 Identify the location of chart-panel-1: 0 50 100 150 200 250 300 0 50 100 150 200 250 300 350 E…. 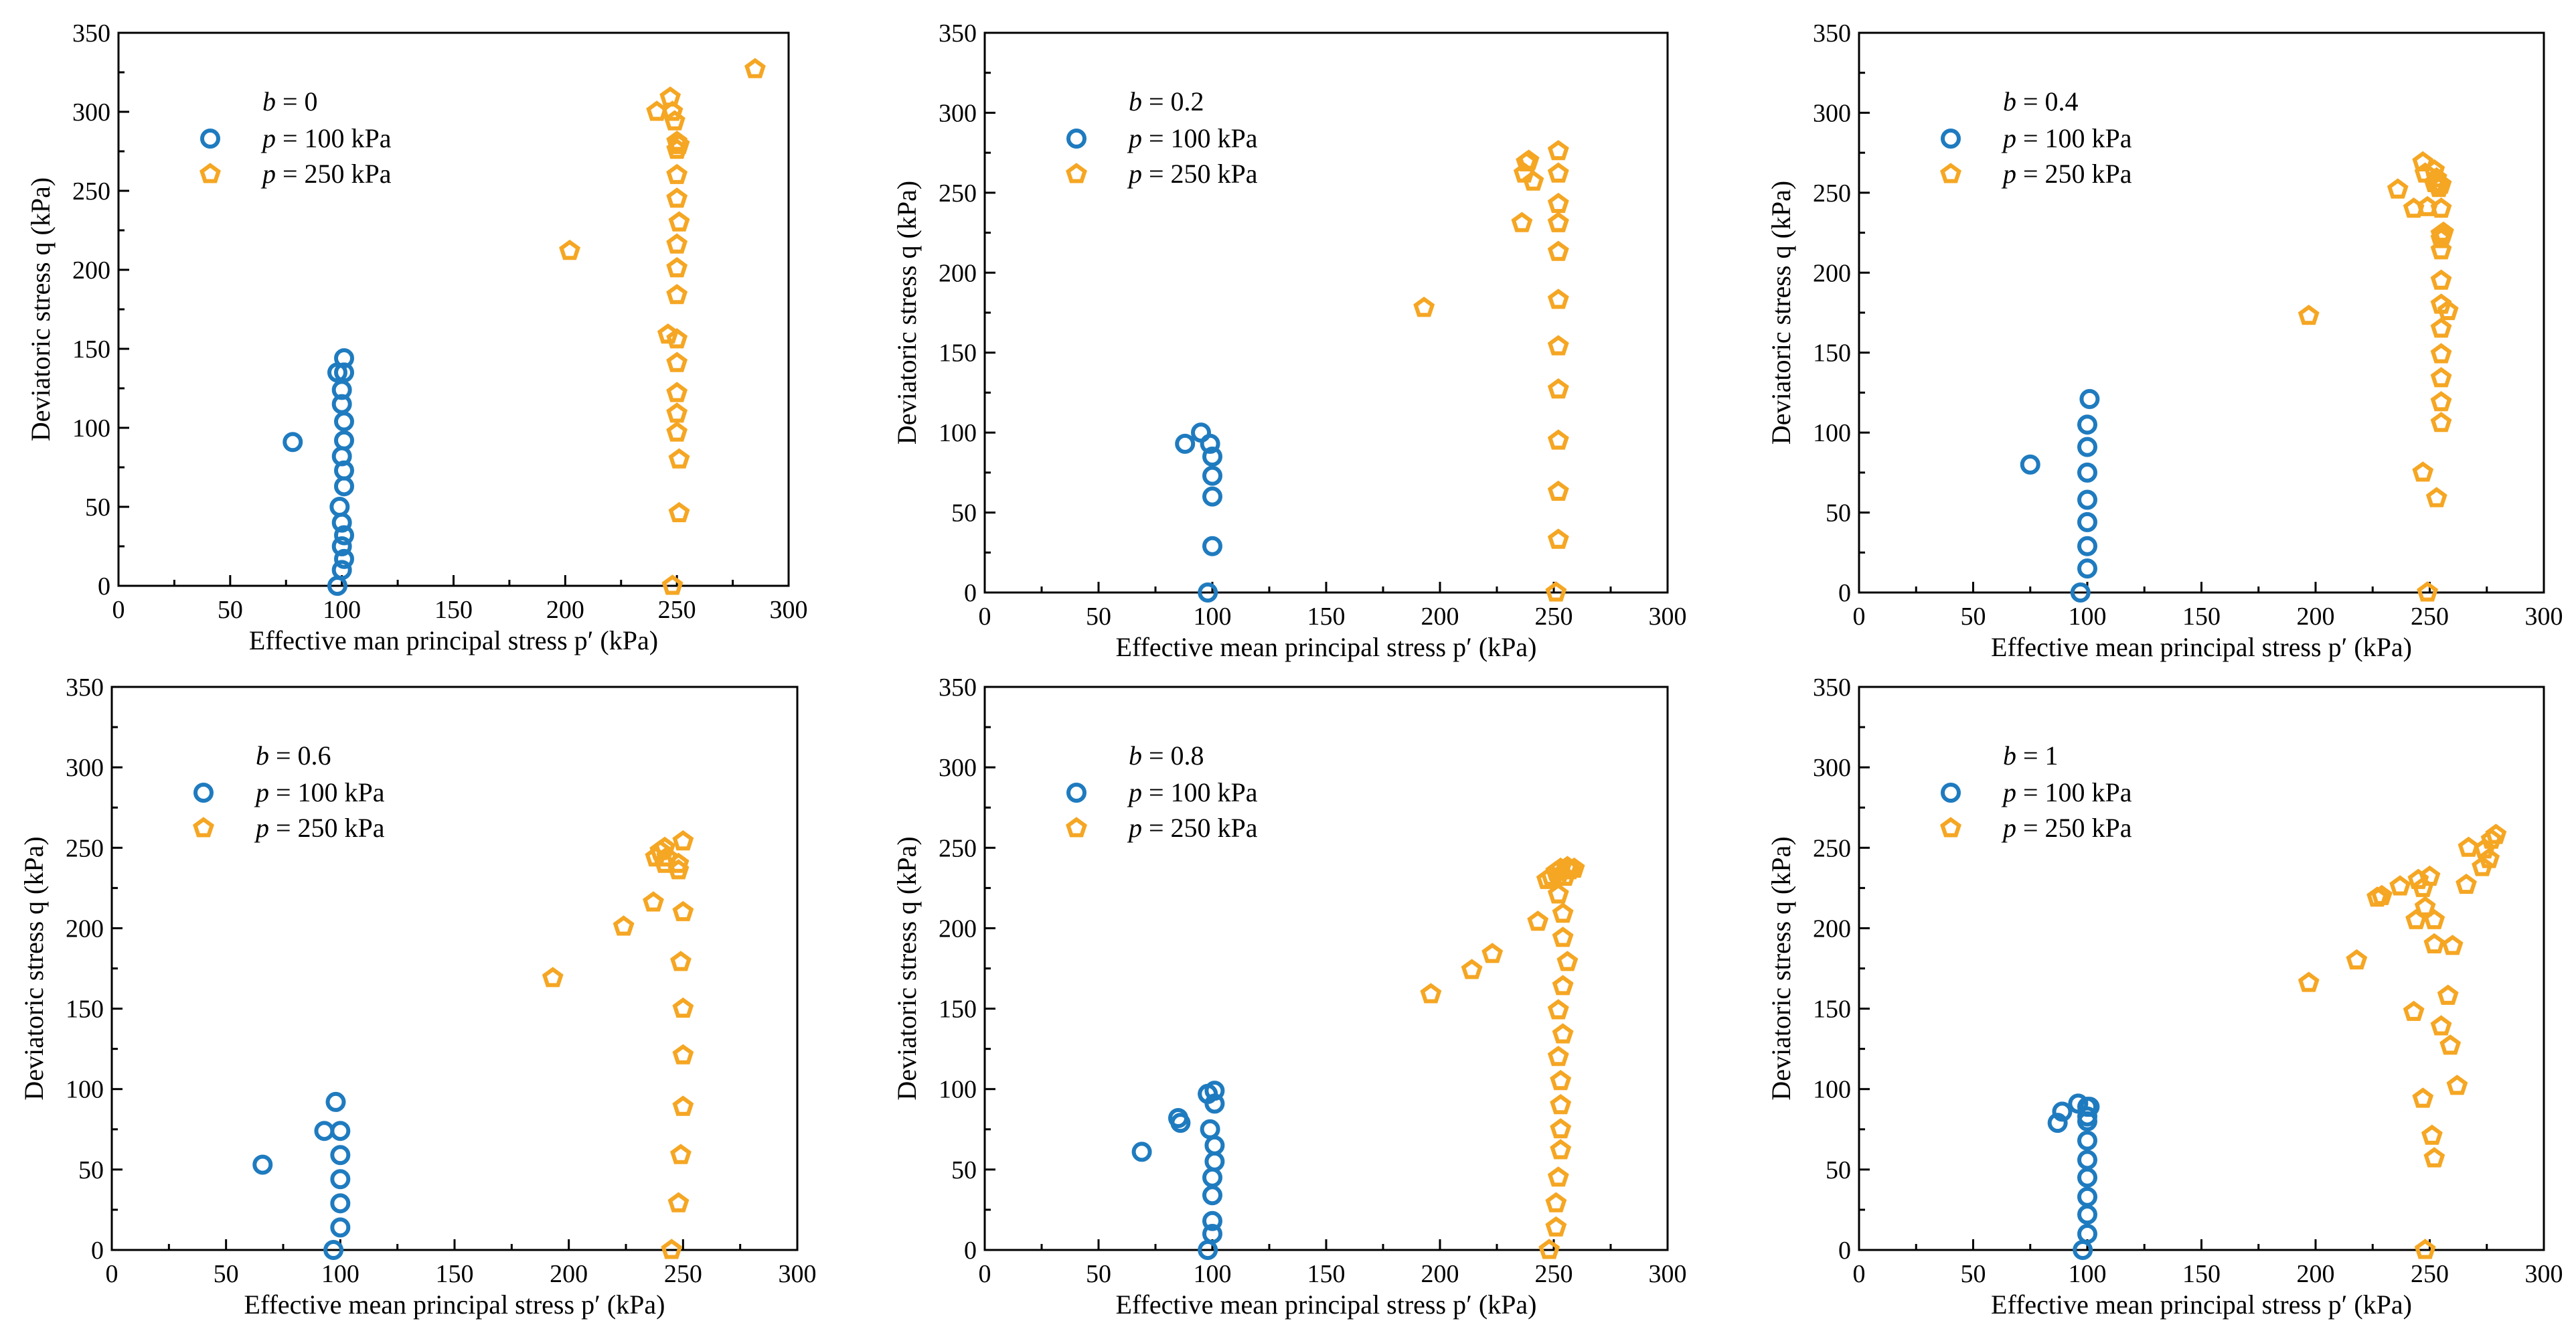
(416, 337).